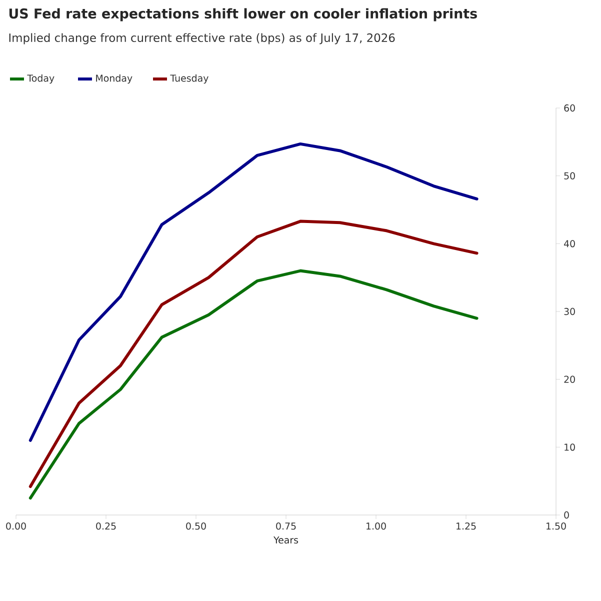  Describe the element at coordinates (286, 526) in the screenshot. I see `x-tick-label: 0.75` at that location.